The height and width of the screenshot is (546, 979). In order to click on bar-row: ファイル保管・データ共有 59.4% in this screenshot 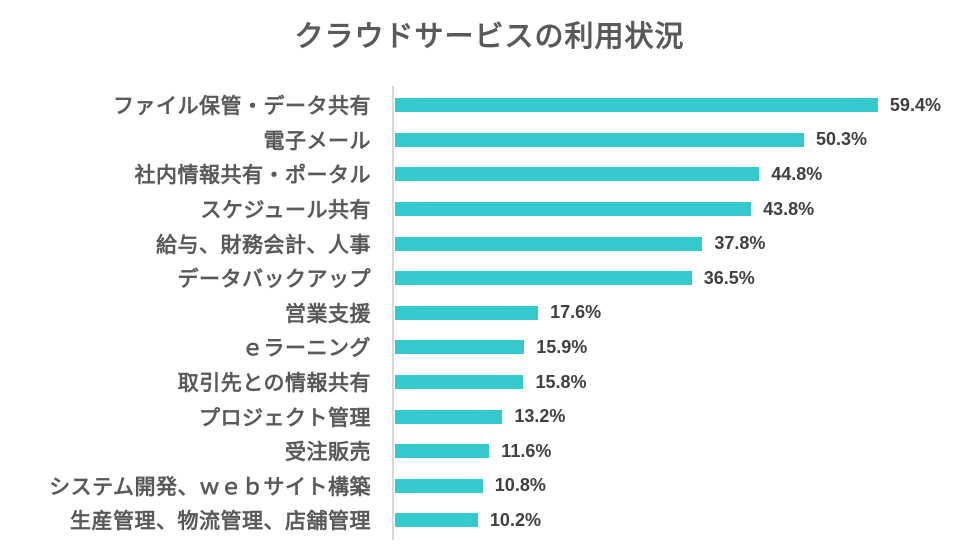, I will do `click(489, 105)`.